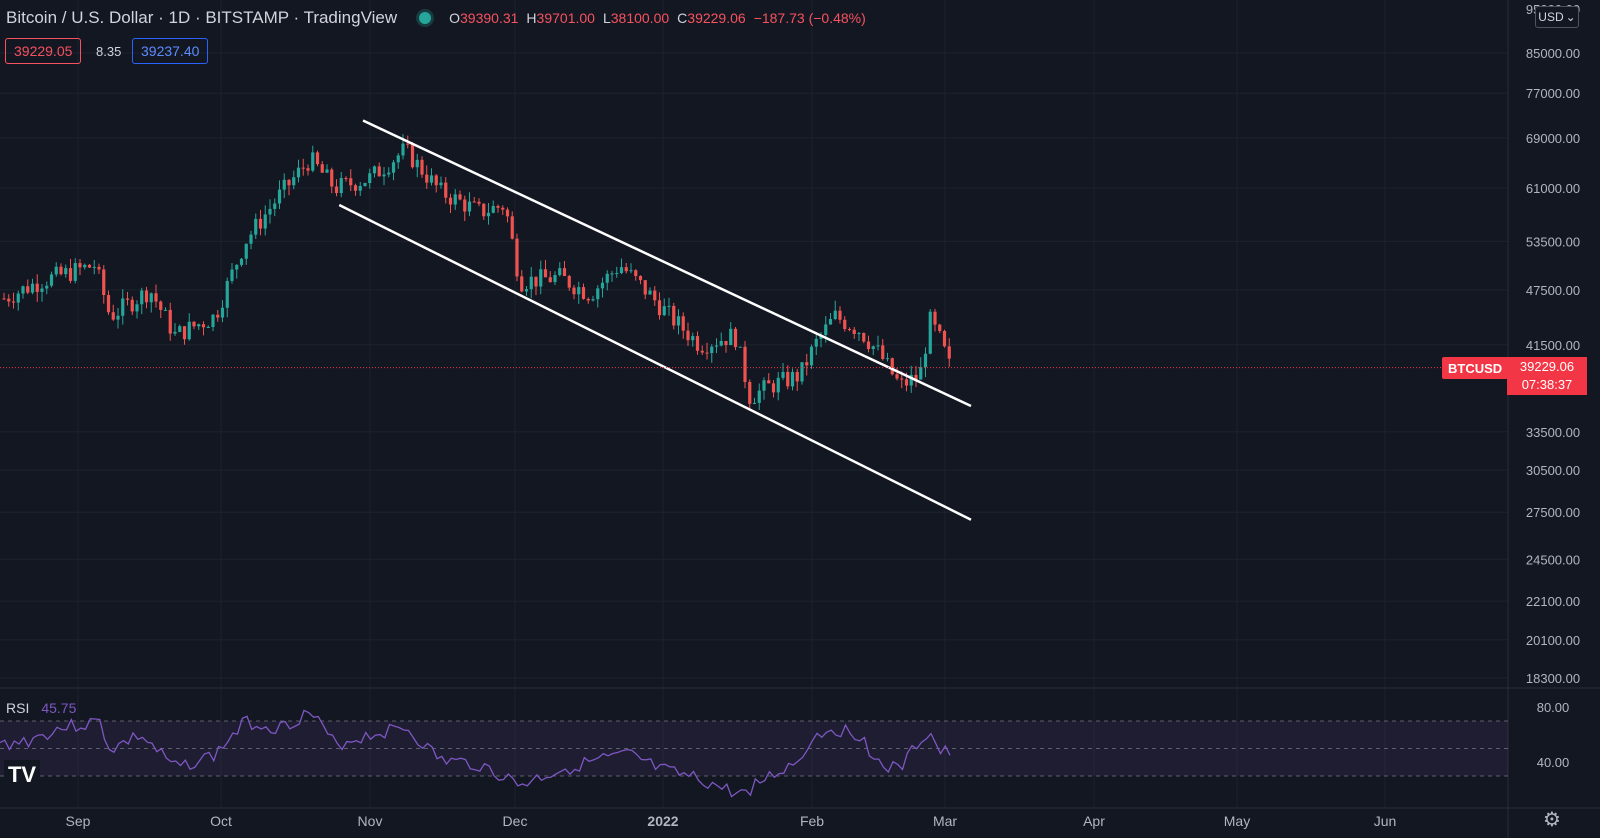 The height and width of the screenshot is (838, 1600). I want to click on spread-value: 8.35, so click(109, 51).